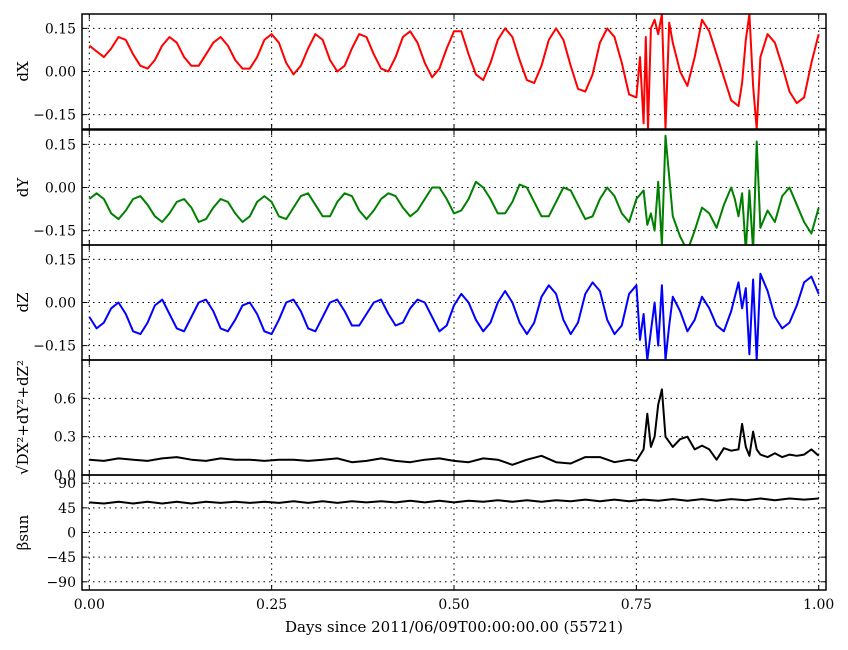  What do you see at coordinates (89, 605) in the screenshot?
I see `x-tick-label-0: 0.00` at bounding box center [89, 605].